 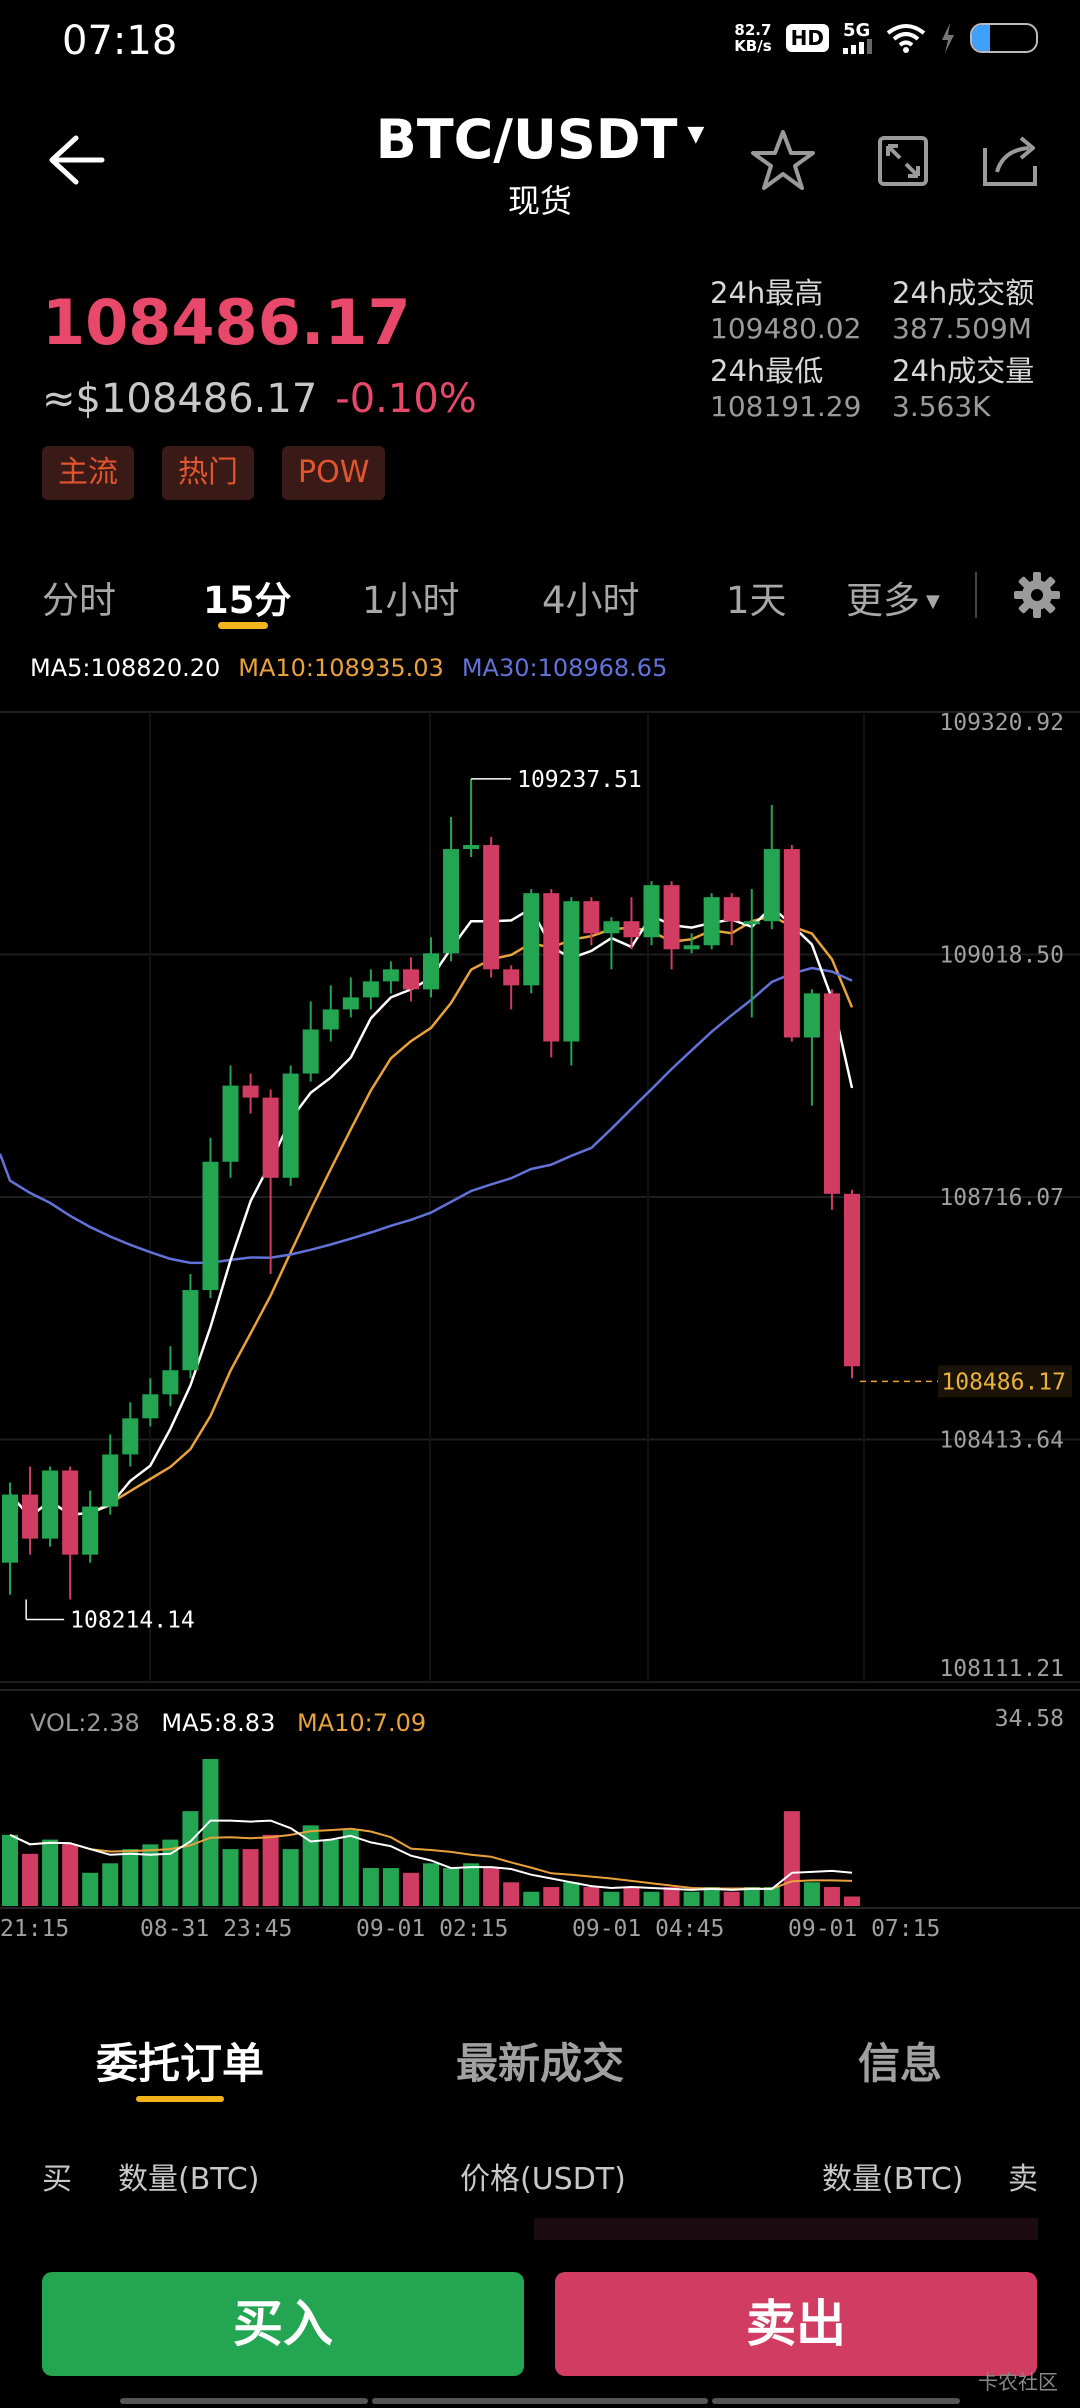 I want to click on status-icons: 82.7 KB/s HD 5G, so click(x=886, y=37).